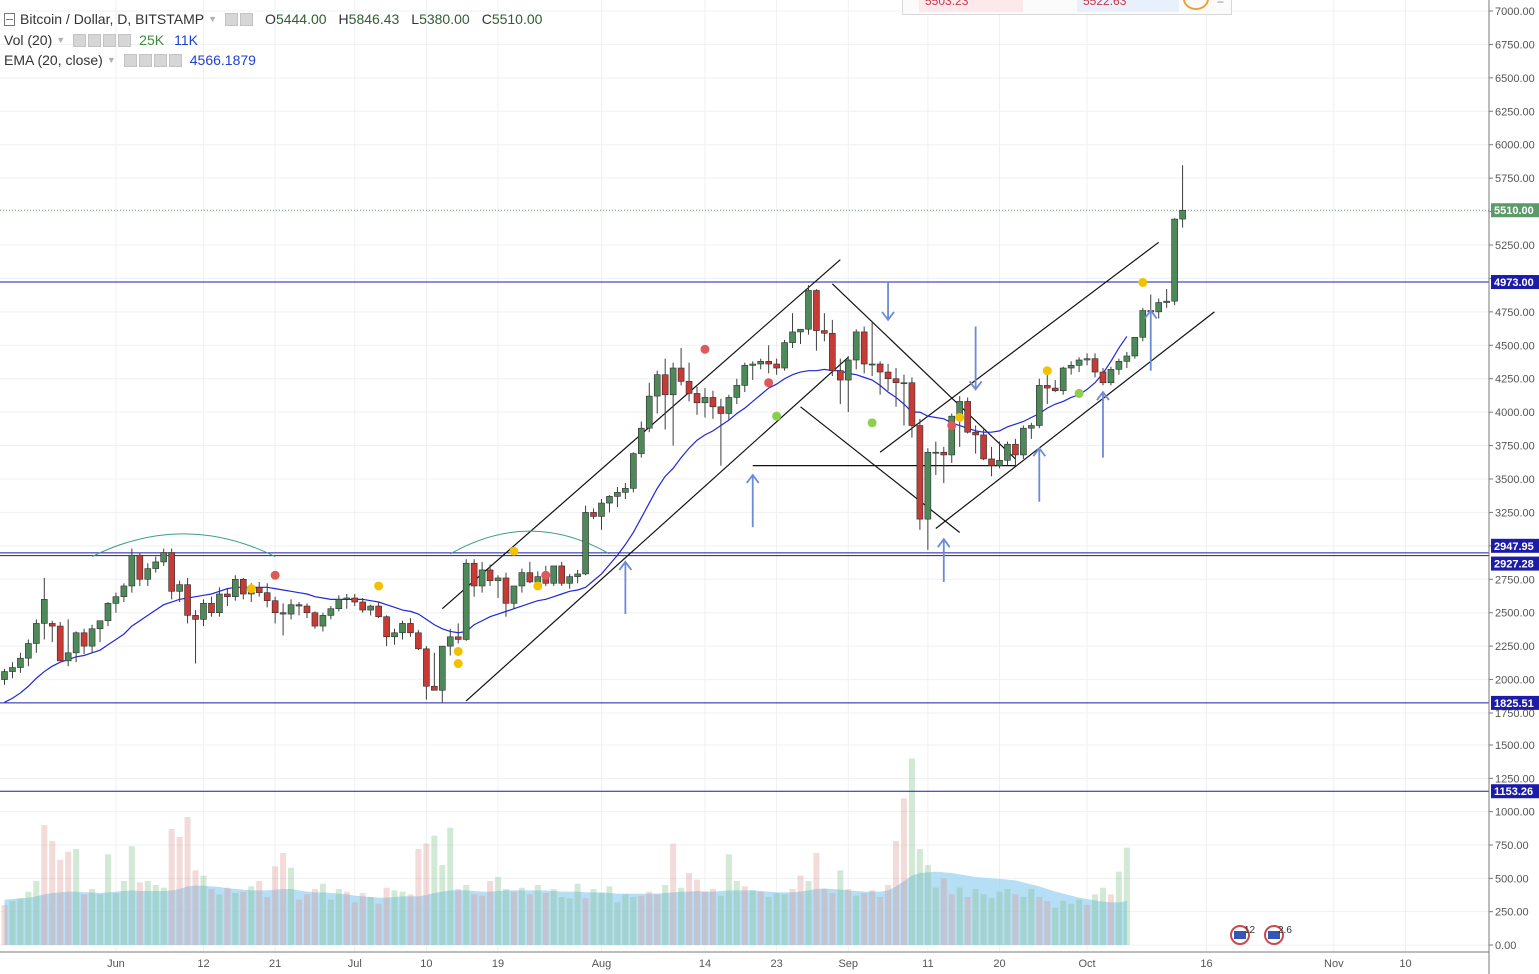  What do you see at coordinates (1515, 45) in the screenshot?
I see `price-tick-label: 6750.00` at bounding box center [1515, 45].